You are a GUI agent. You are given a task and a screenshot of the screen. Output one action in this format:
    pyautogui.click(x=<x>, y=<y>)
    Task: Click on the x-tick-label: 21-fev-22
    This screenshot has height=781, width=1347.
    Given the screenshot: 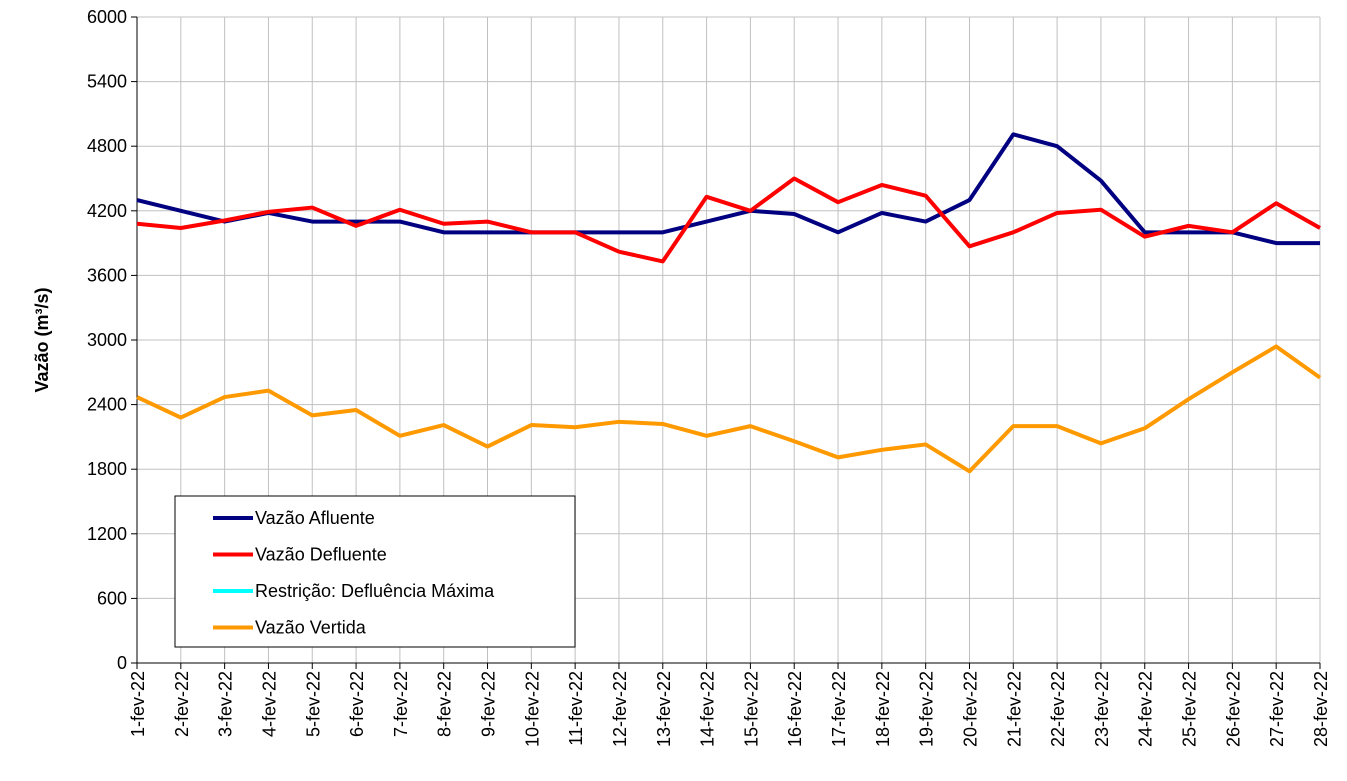 What is the action you would take?
    pyautogui.click(x=1014, y=709)
    